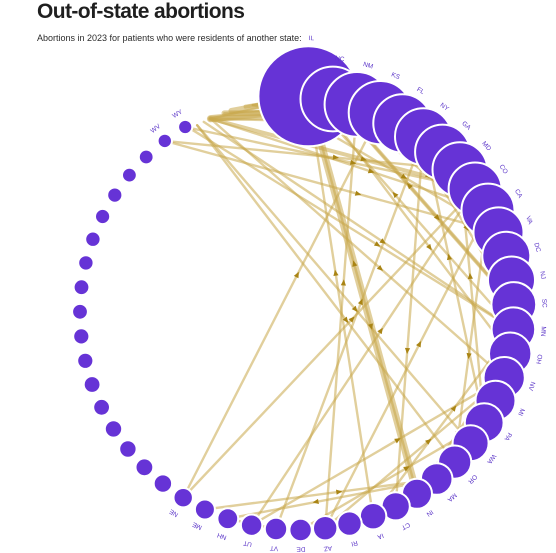 This screenshot has width=556, height=553. What do you see at coordinates (536, 247) in the screenshot?
I see `state-label-dc: DC` at bounding box center [536, 247].